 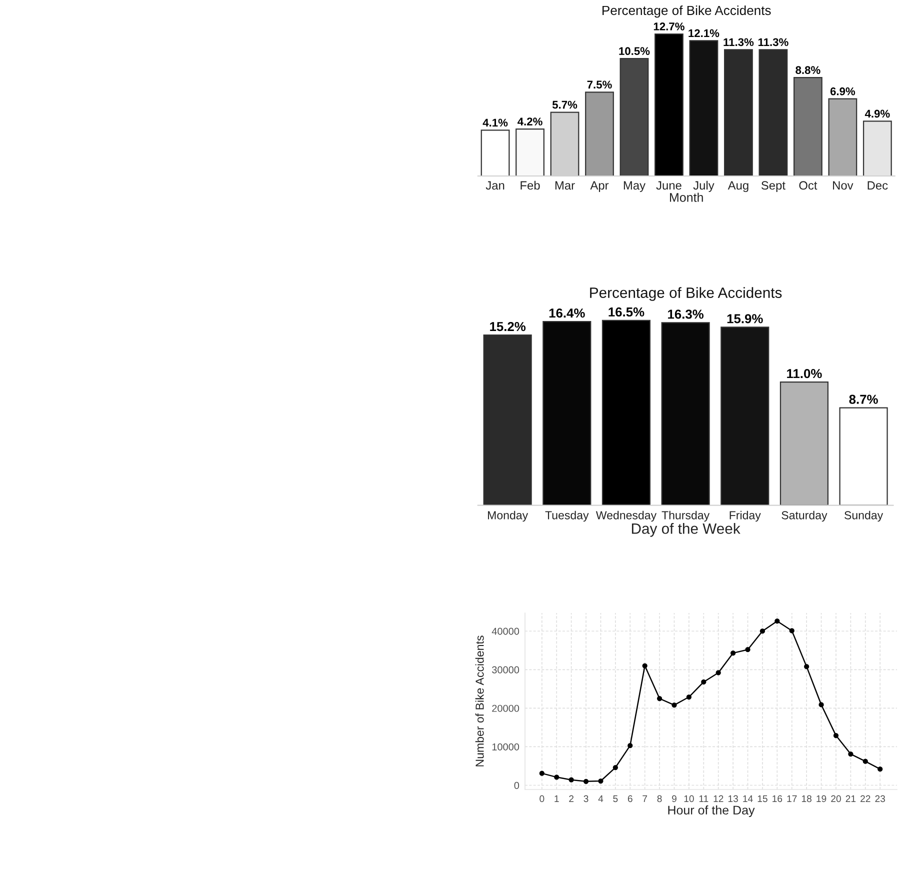 I want to click on x-tick-label: 10, so click(x=689, y=798).